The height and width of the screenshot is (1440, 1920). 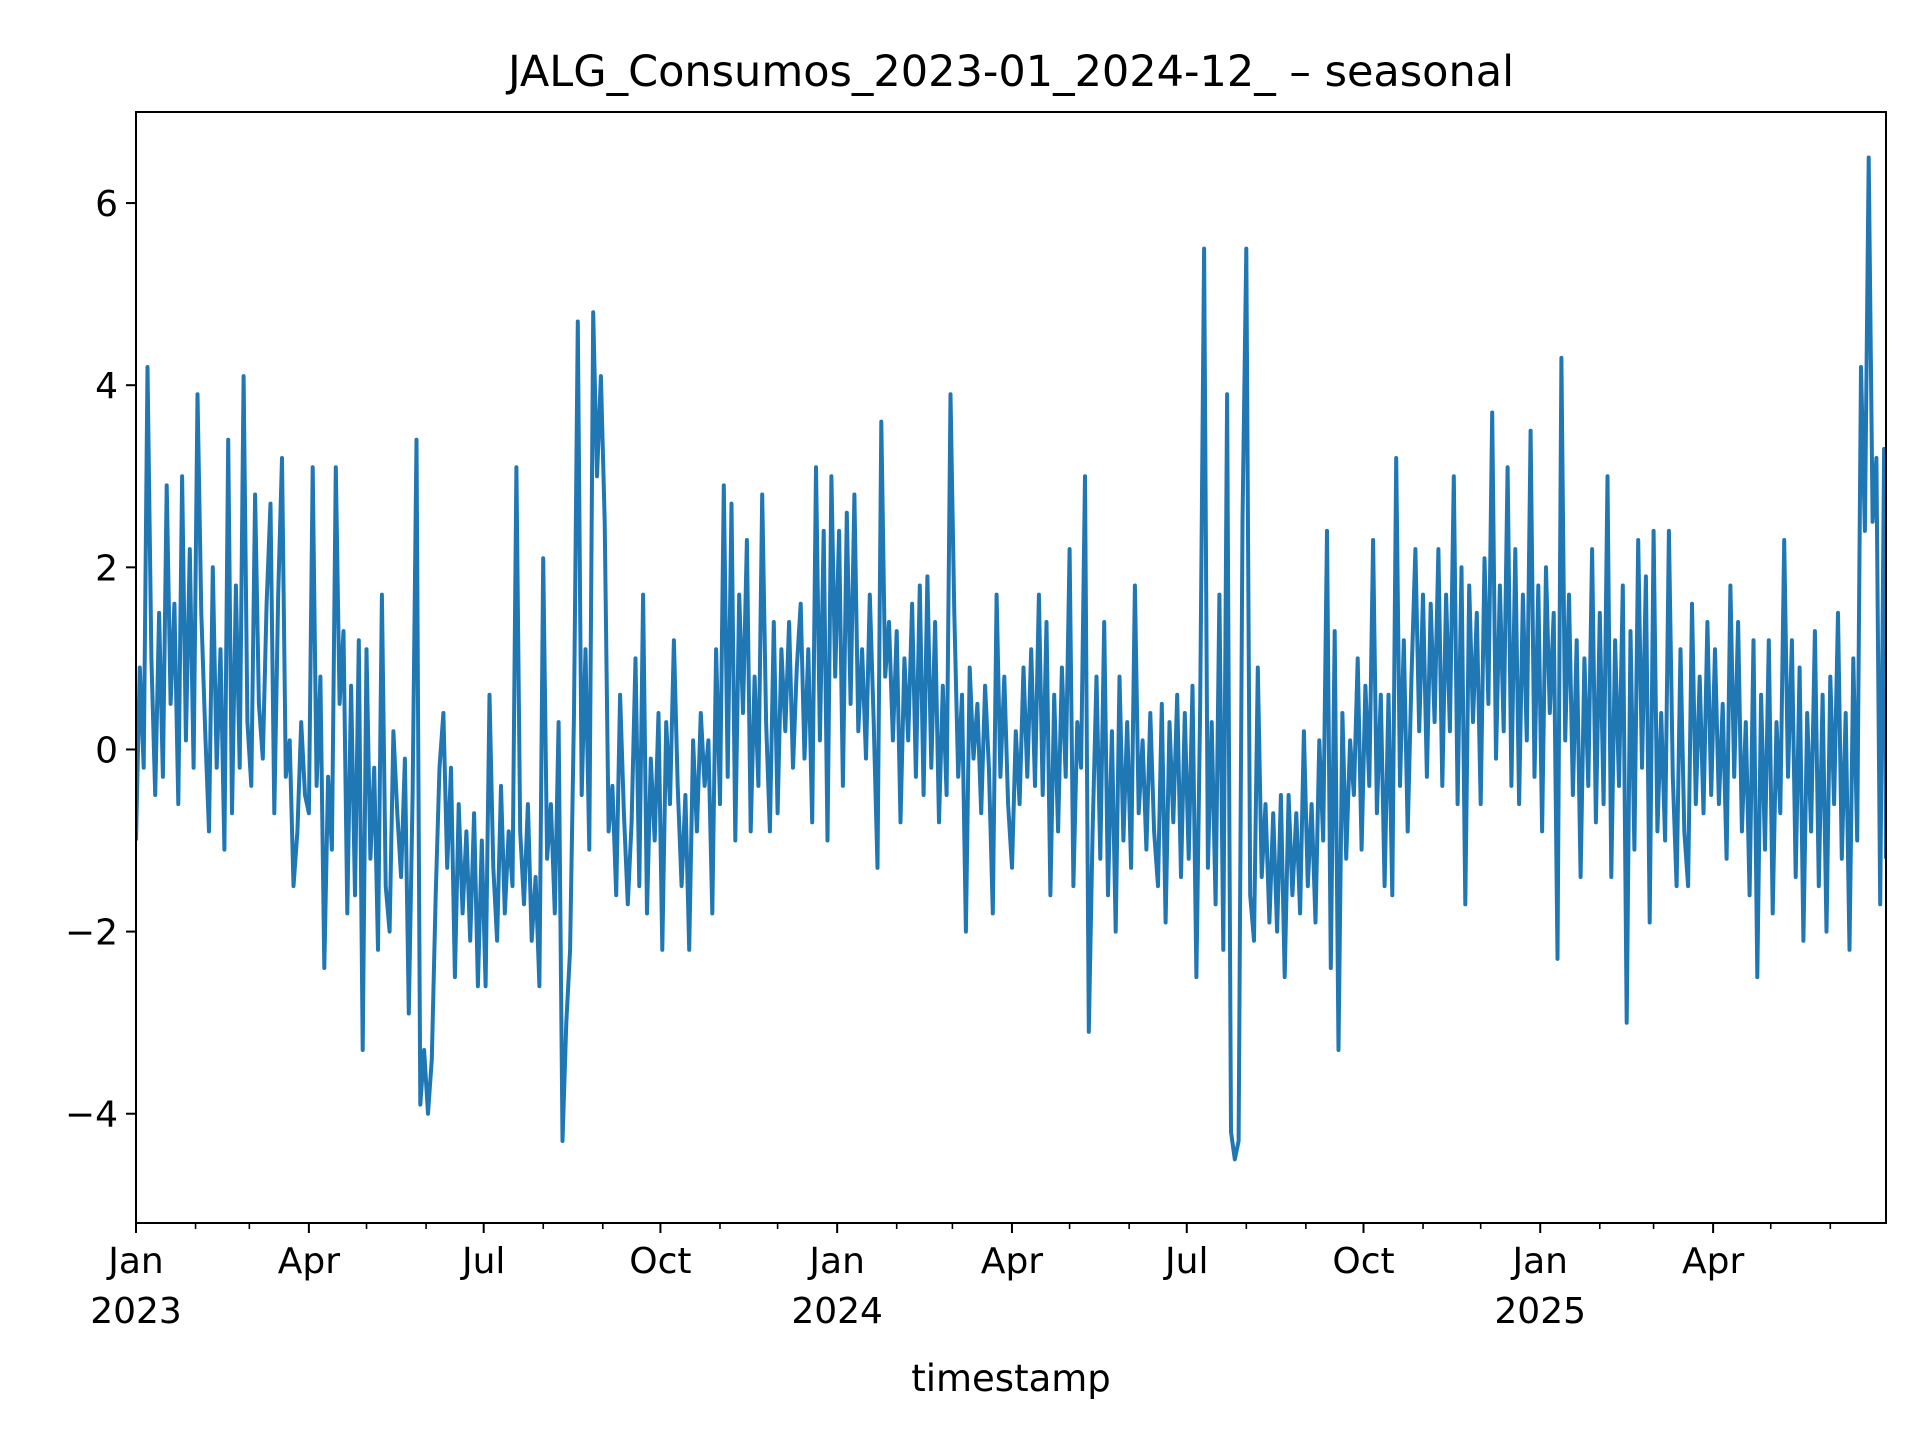 I want to click on y-tick-label: 4, so click(x=106, y=386).